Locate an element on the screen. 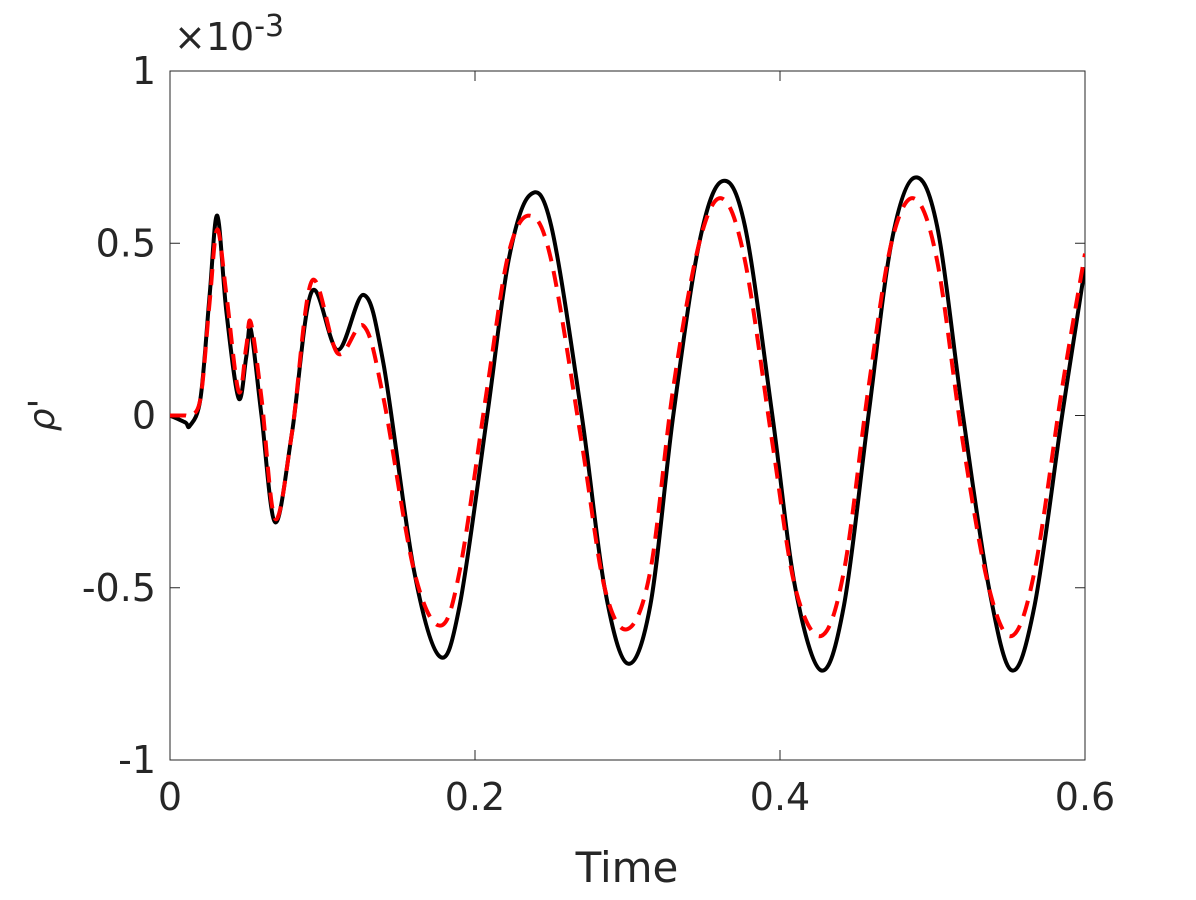 Image resolution: width=1196 pixels, height=900 pixels. y-tick-label: -1 is located at coordinates (137, 760).